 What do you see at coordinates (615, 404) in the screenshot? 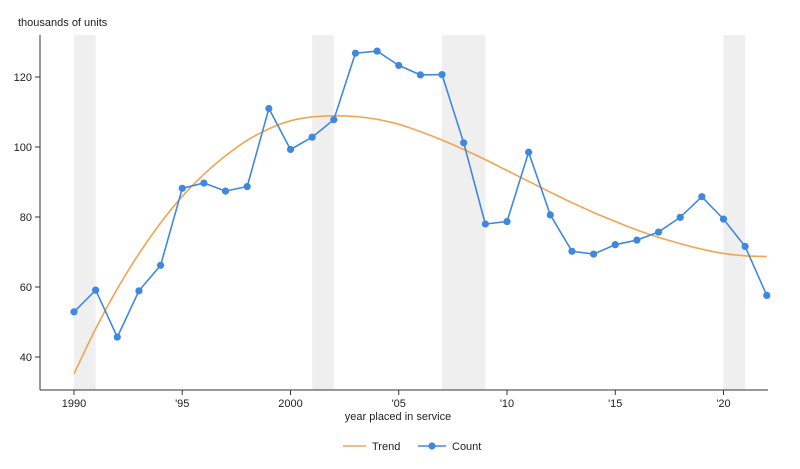
I see `x-tick-label: '15` at bounding box center [615, 404].